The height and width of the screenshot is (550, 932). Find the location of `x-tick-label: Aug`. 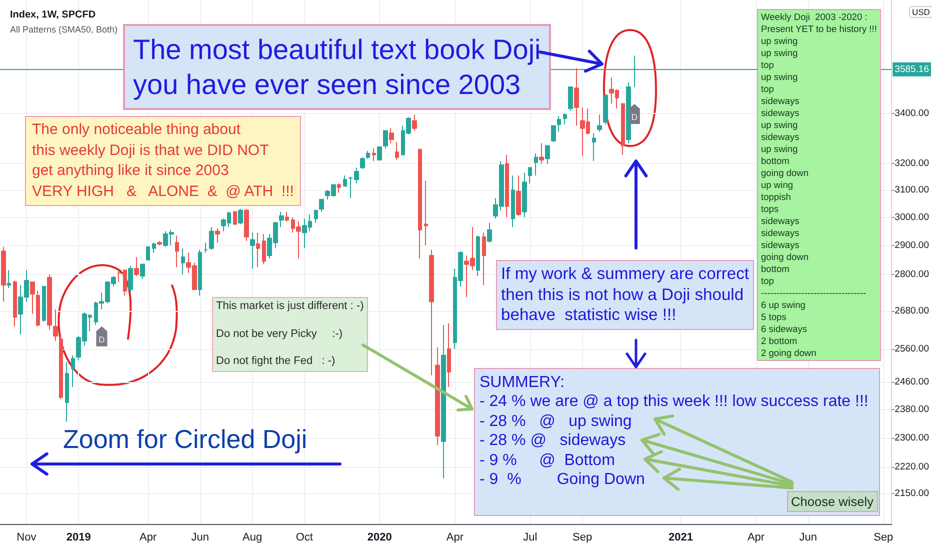

x-tick-label: Aug is located at coordinates (252, 538).